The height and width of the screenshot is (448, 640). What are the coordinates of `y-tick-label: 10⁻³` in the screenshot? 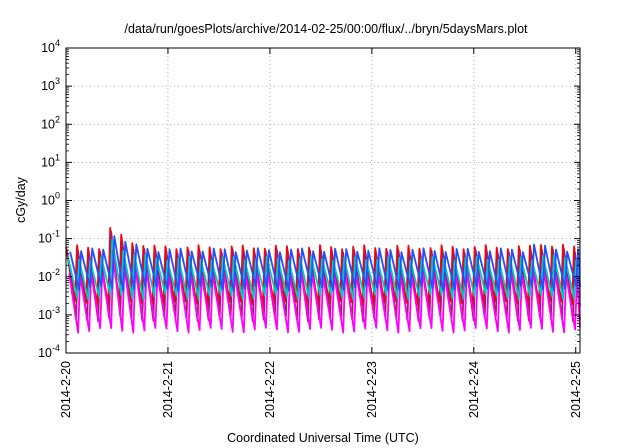 It's located at (49, 313).